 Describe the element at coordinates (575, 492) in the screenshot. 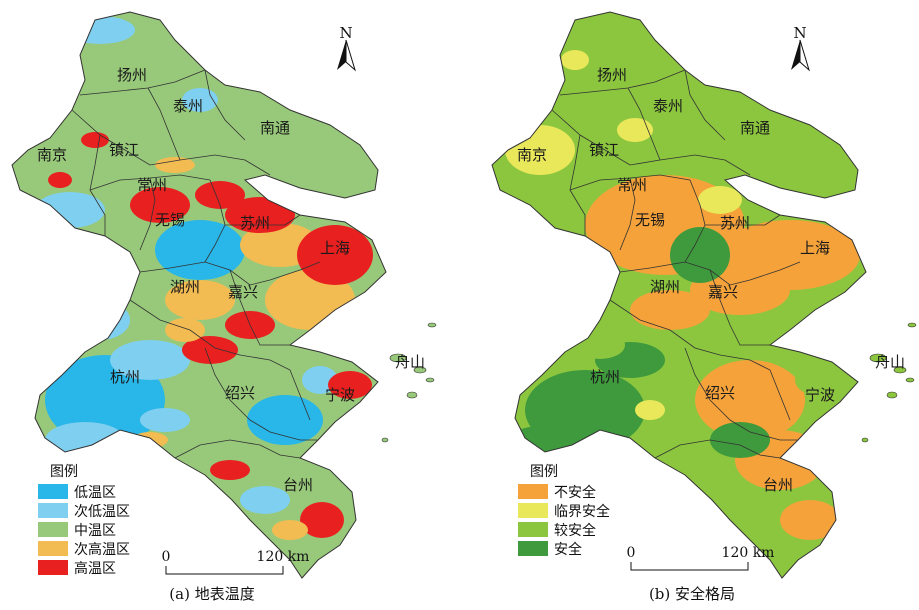

I see `legend-label: 不安全` at that location.